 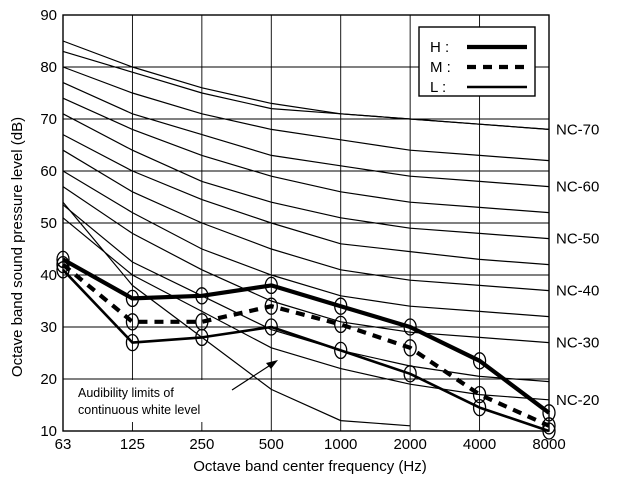 I want to click on nc-label-nc-70: NC-70, so click(x=577, y=129).